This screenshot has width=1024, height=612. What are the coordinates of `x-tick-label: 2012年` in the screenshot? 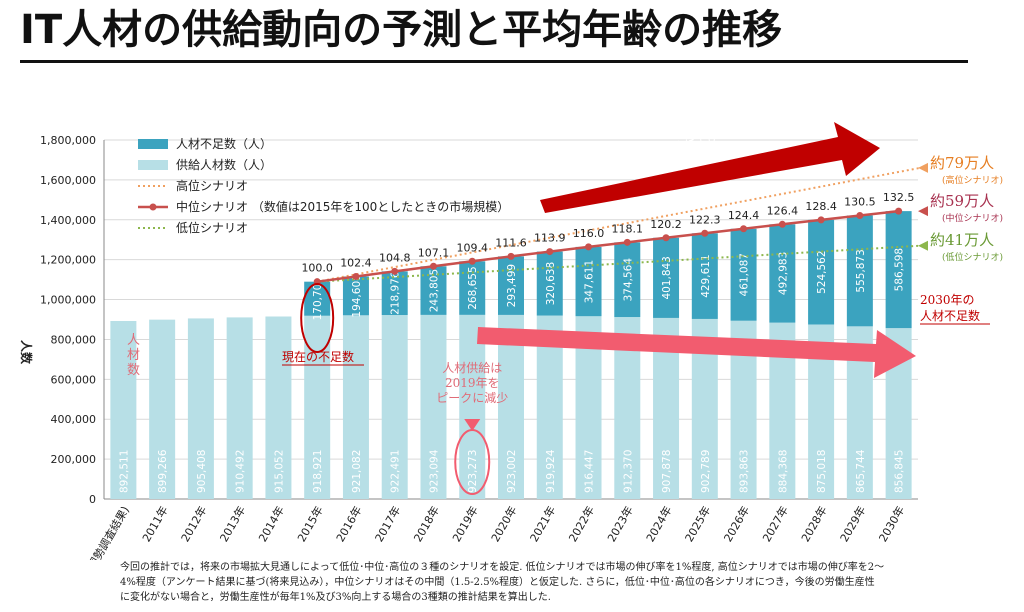 It's located at (194, 524).